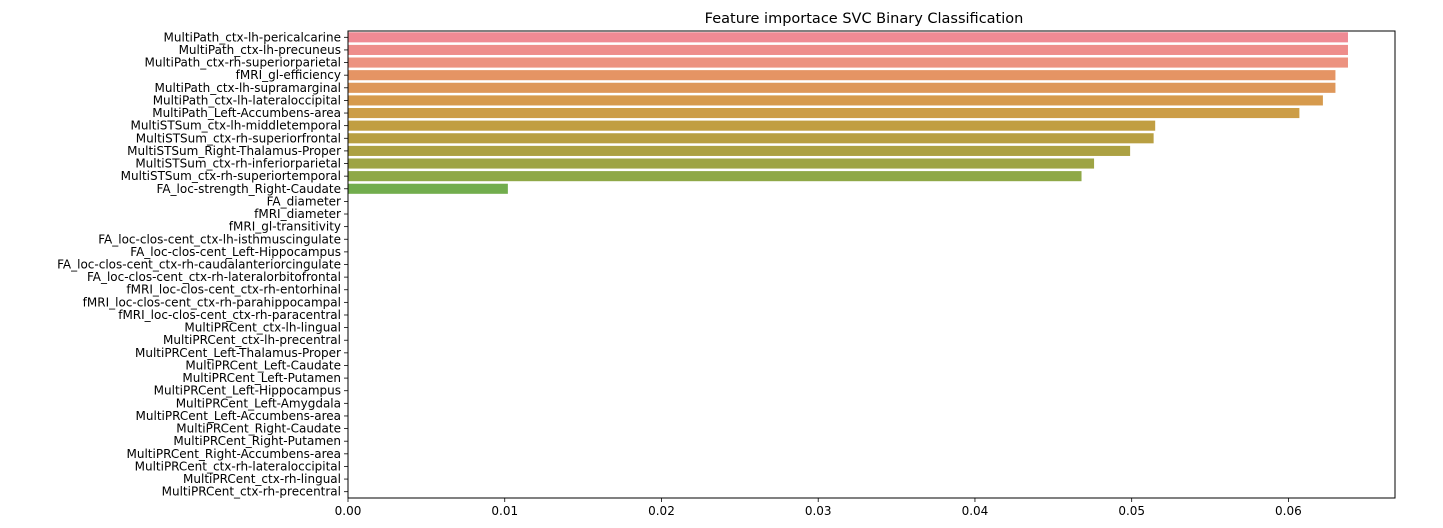  What do you see at coordinates (260, 50) in the screenshot?
I see `y-tick-label: MultiPath_ctx-lh-precuneus` at bounding box center [260, 50].